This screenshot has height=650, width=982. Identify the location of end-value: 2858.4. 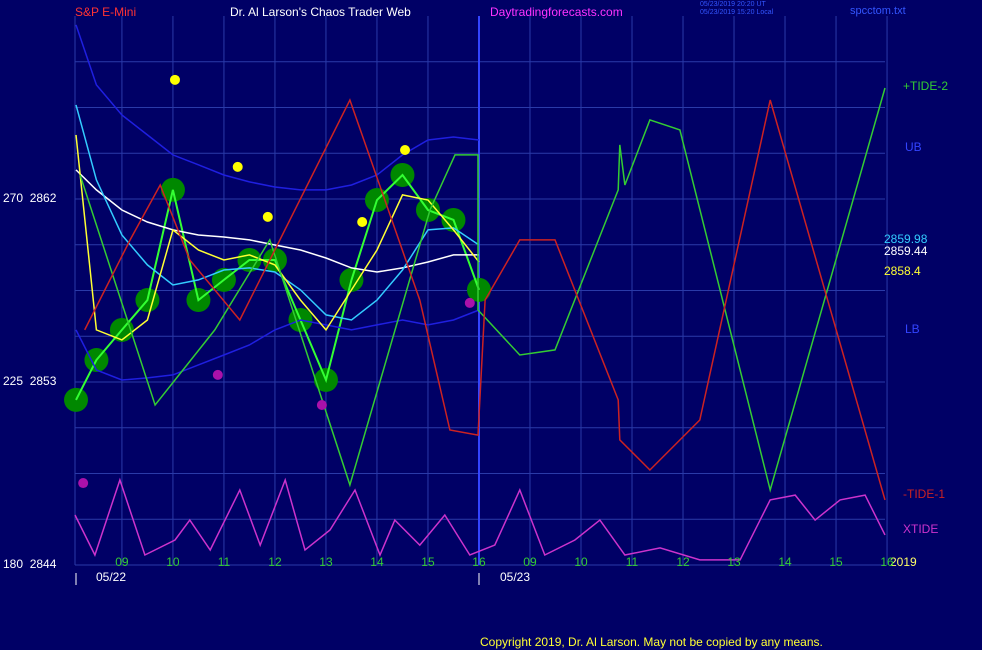
(902, 271).